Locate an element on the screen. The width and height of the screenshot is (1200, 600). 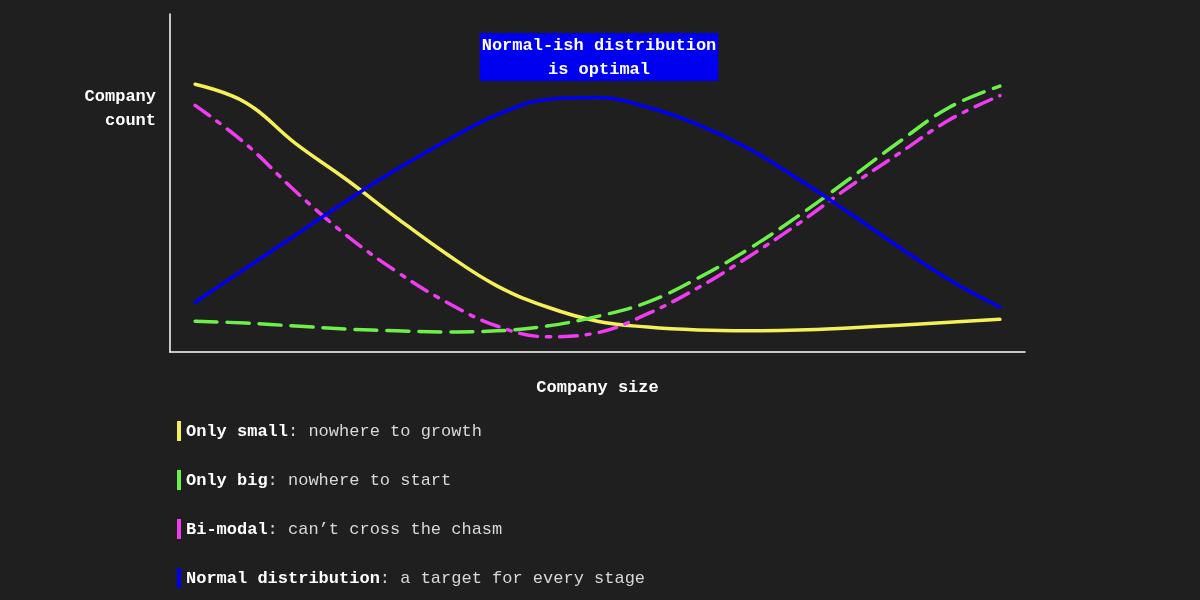
chart-title: Normal-ish distribution is optimal is located at coordinates (599, 57).